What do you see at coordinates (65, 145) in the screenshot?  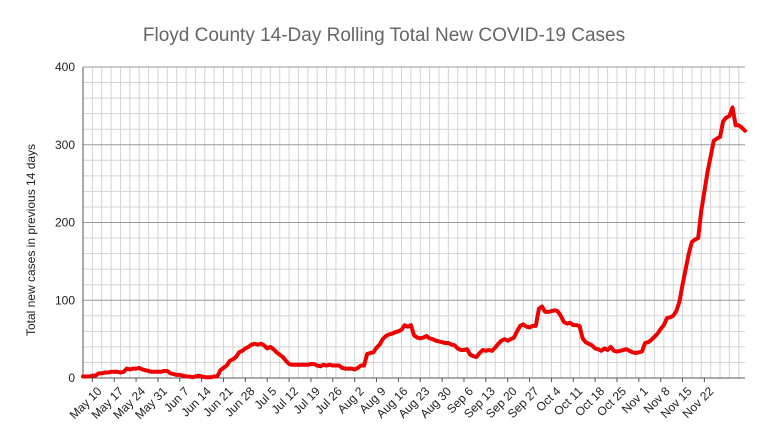 I see `y-tick-label: 300` at bounding box center [65, 145].